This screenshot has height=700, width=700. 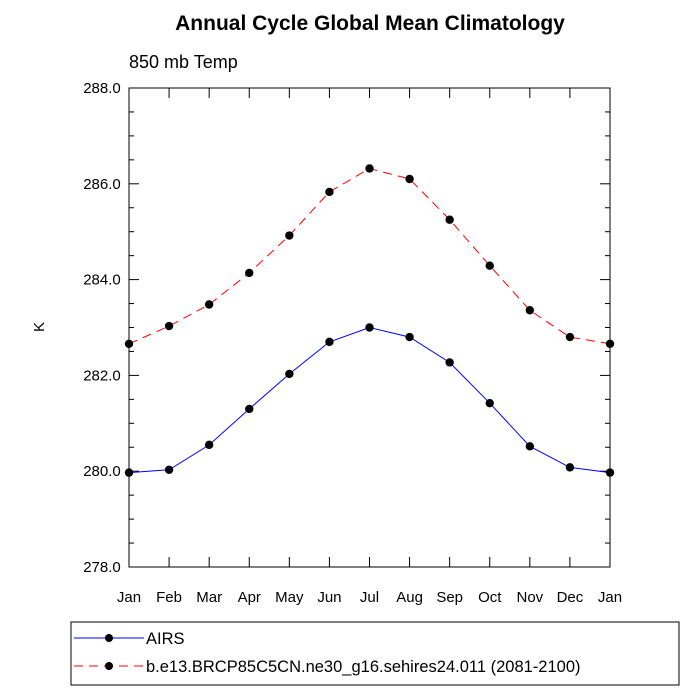 I want to click on x-tick-label: Oct, so click(x=490, y=597).